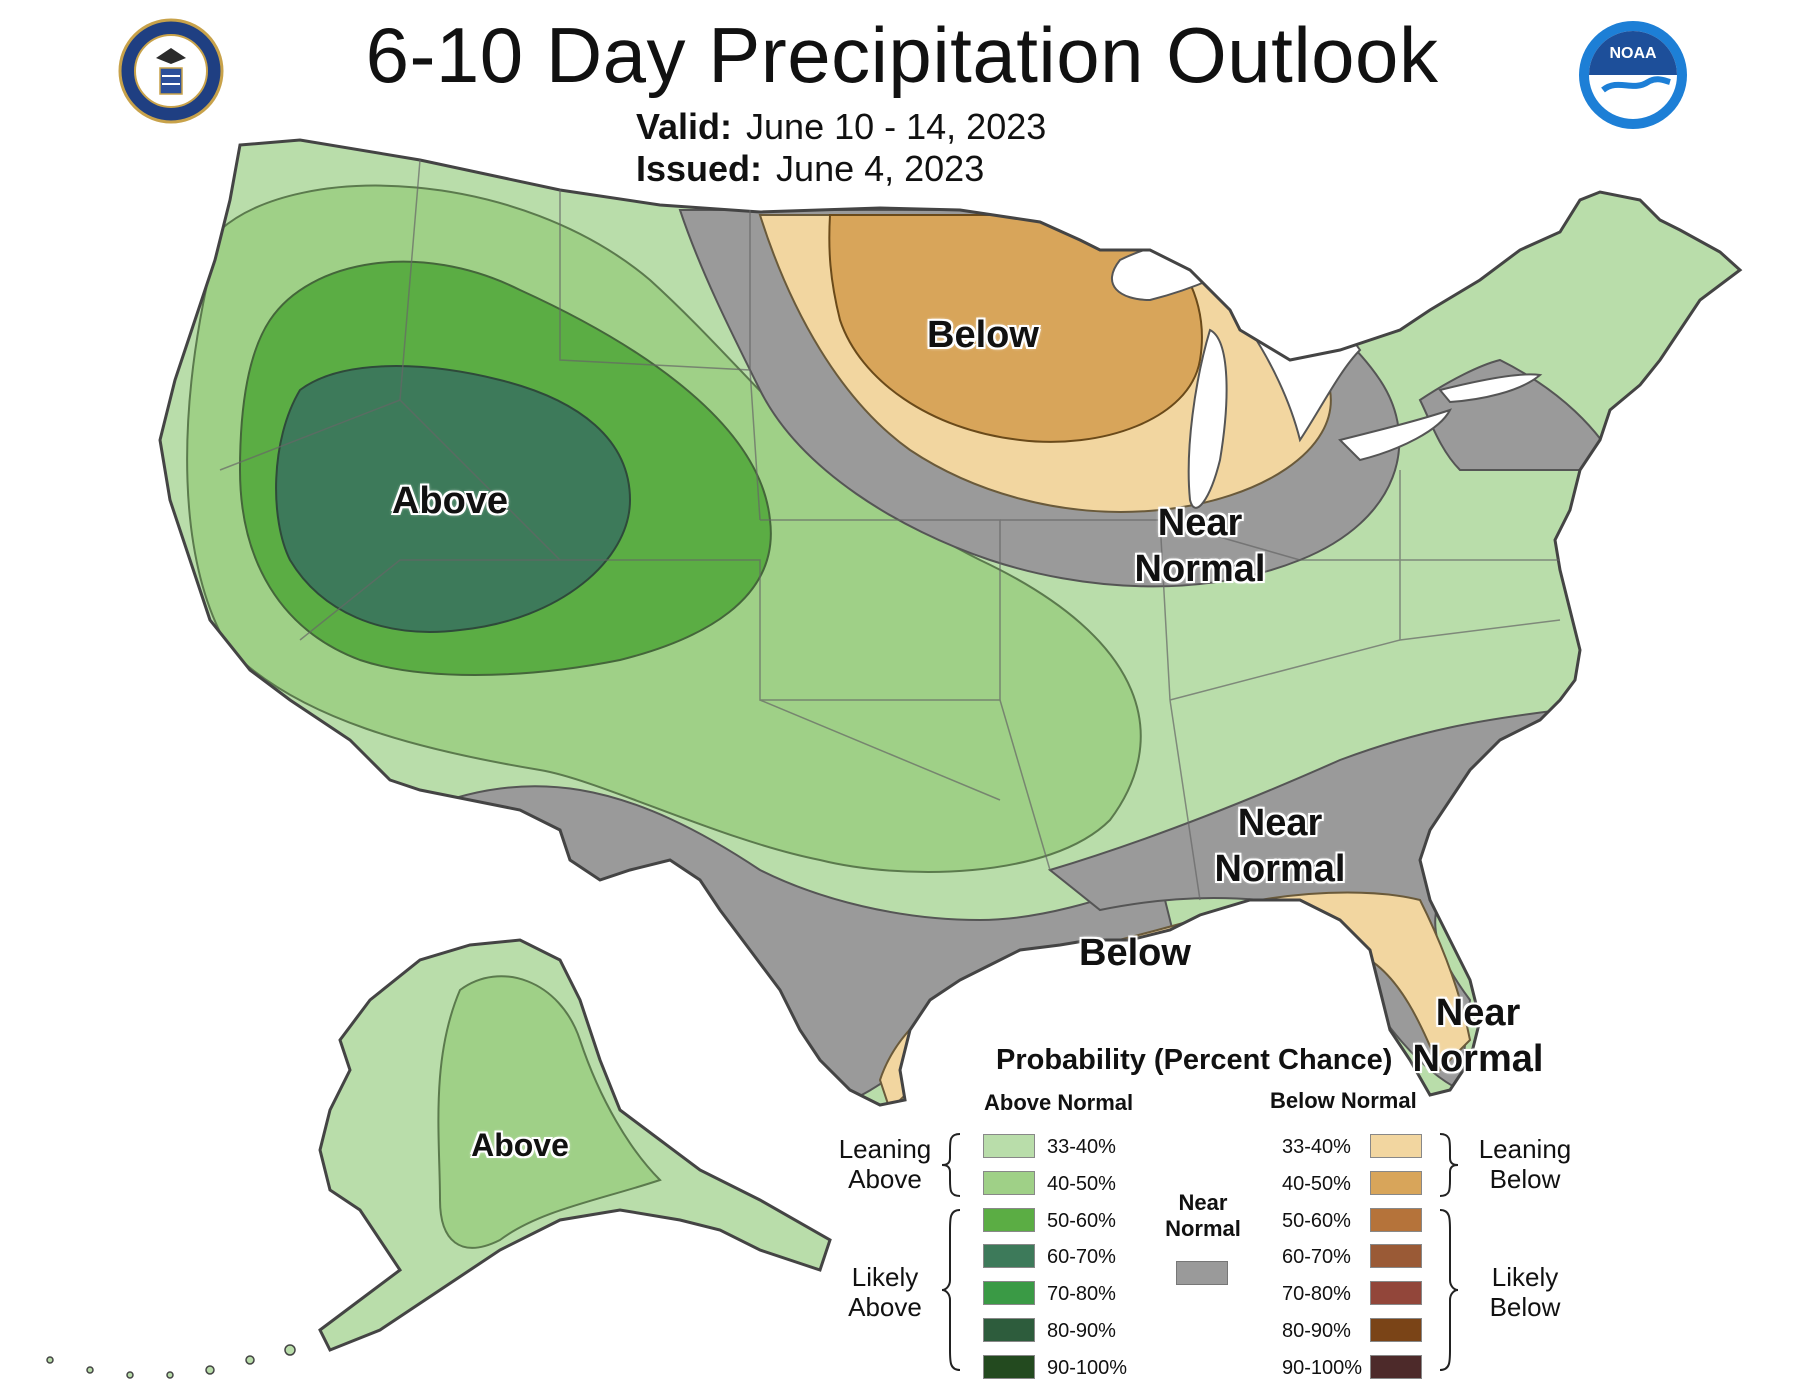  What do you see at coordinates (1525, 1164) in the screenshot?
I see `legend-leaning-below: Leaning Below` at bounding box center [1525, 1164].